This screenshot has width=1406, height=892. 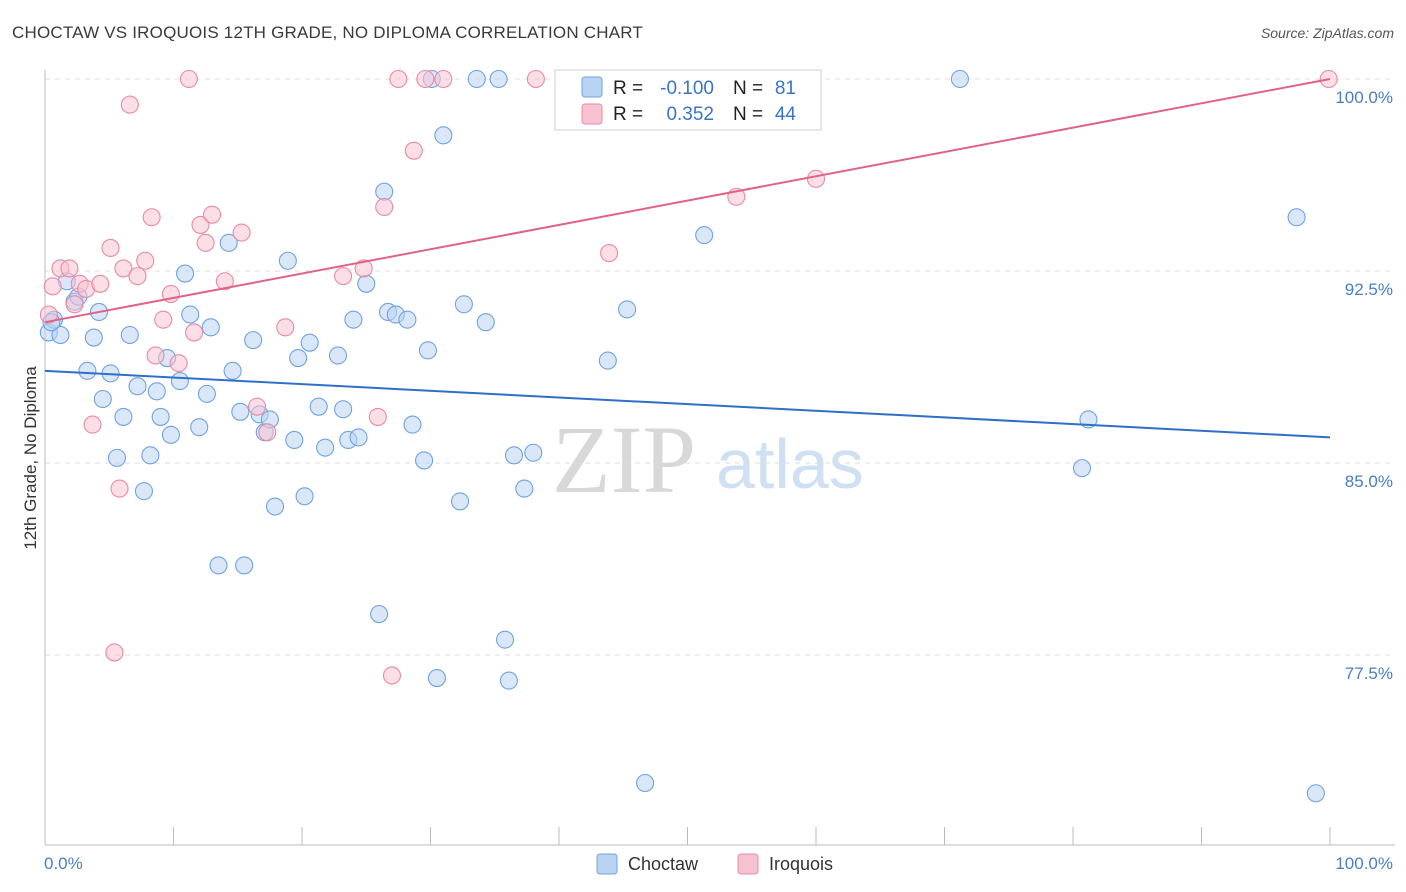 What do you see at coordinates (607, 864) in the screenshot?
I see `series-legend-swatch-choctaw` at bounding box center [607, 864].